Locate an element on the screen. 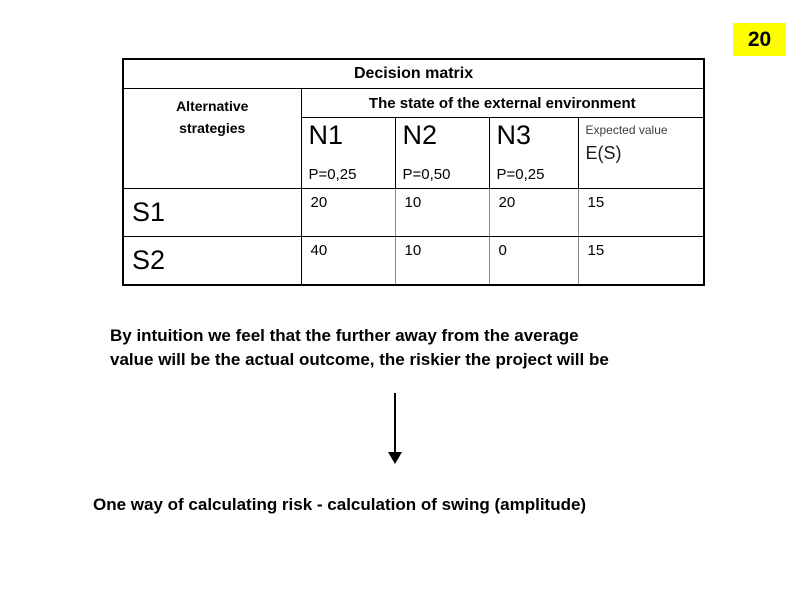 The image size is (800, 600). state-name: N3 is located at coordinates (514, 135).